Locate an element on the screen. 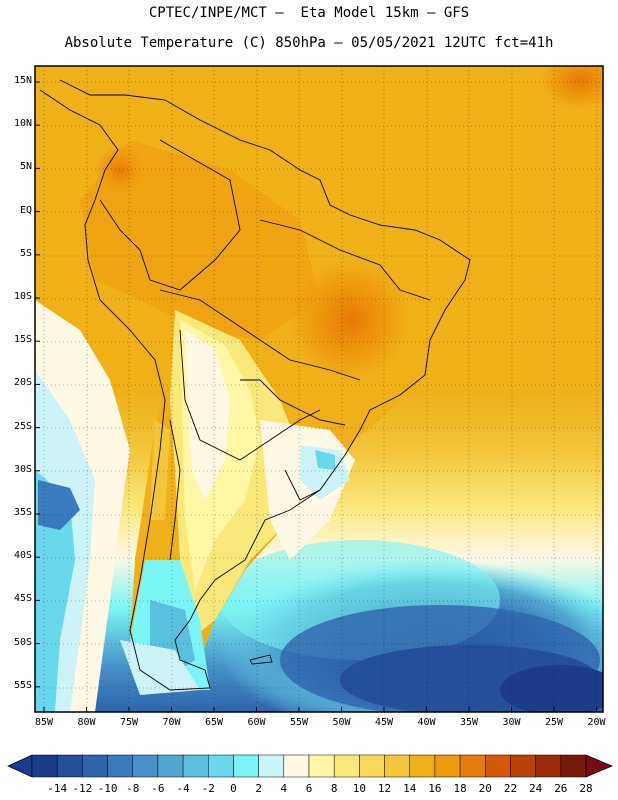  lat-label: 40S is located at coordinates (22, 556).